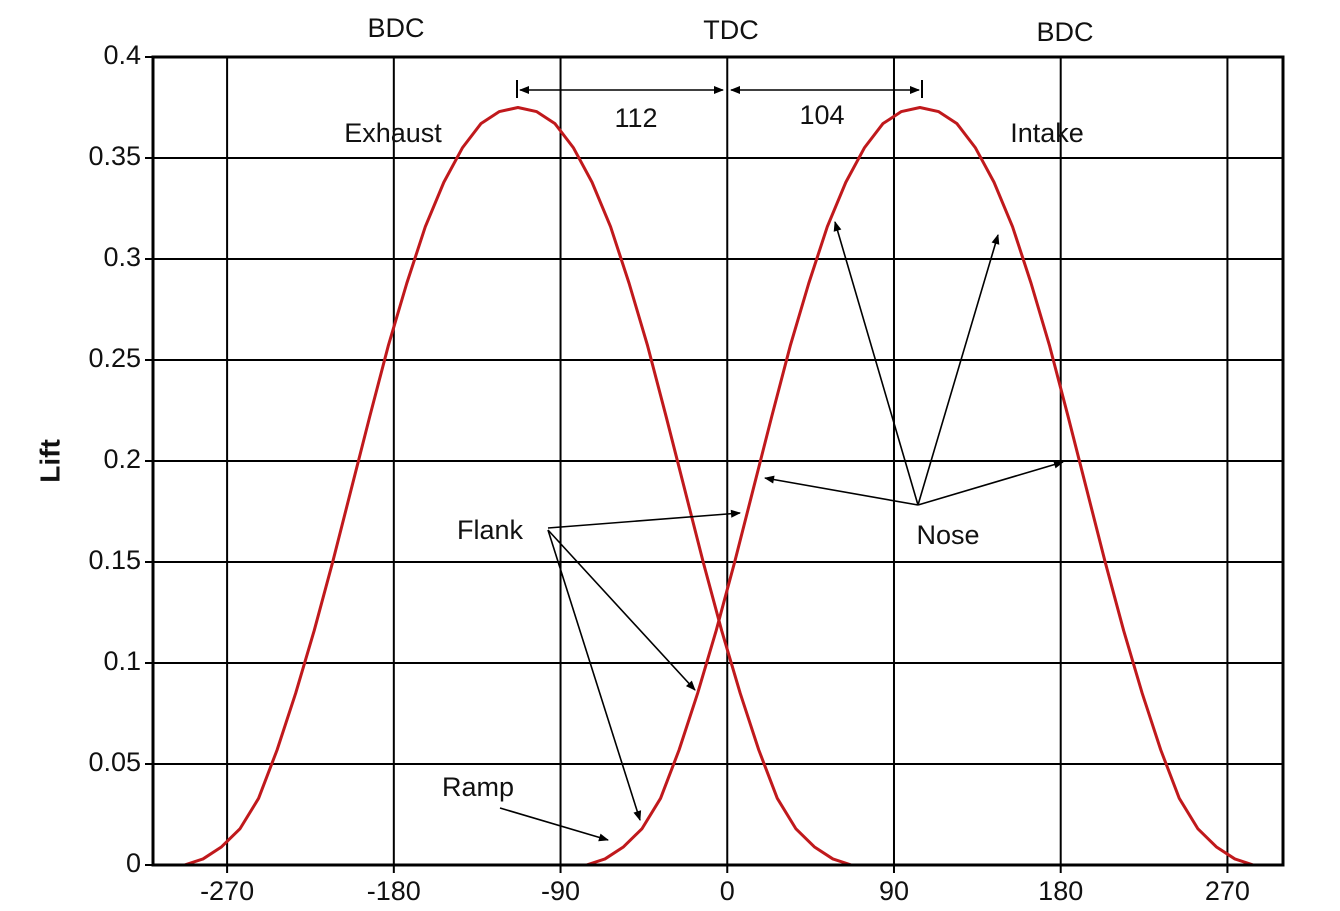  What do you see at coordinates (635, 118) in the screenshot?
I see `annotation: 112` at bounding box center [635, 118].